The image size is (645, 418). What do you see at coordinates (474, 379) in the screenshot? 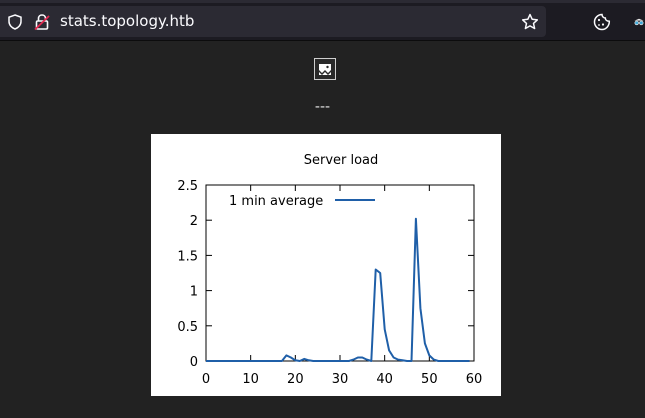
I see `x-tick-label: 60` at bounding box center [474, 379].